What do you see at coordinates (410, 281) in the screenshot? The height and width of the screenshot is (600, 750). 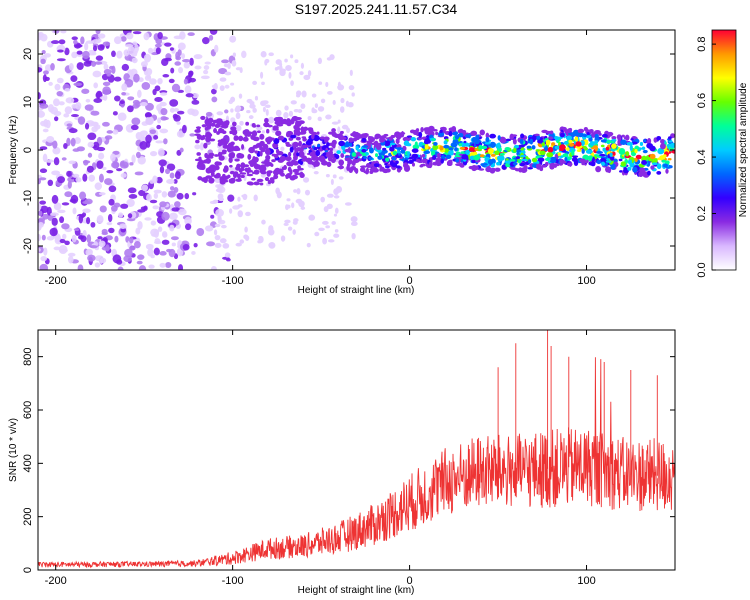 I see `spectrogram-xtick-label: 0` at bounding box center [410, 281].